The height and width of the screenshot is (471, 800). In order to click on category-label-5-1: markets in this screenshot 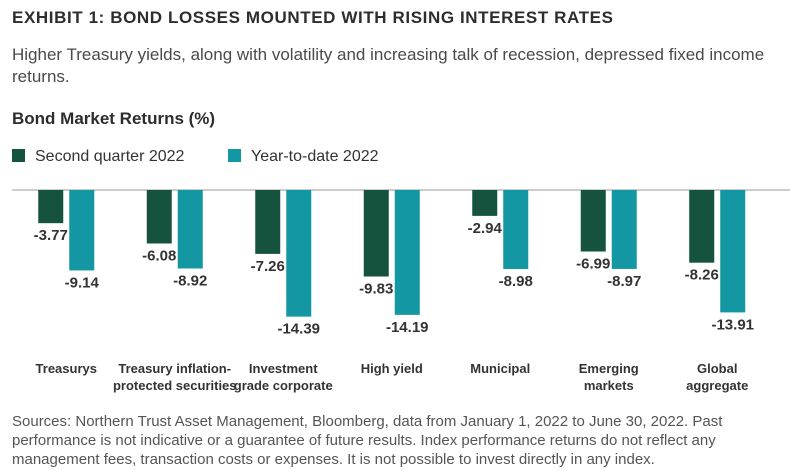, I will do `click(609, 385)`.